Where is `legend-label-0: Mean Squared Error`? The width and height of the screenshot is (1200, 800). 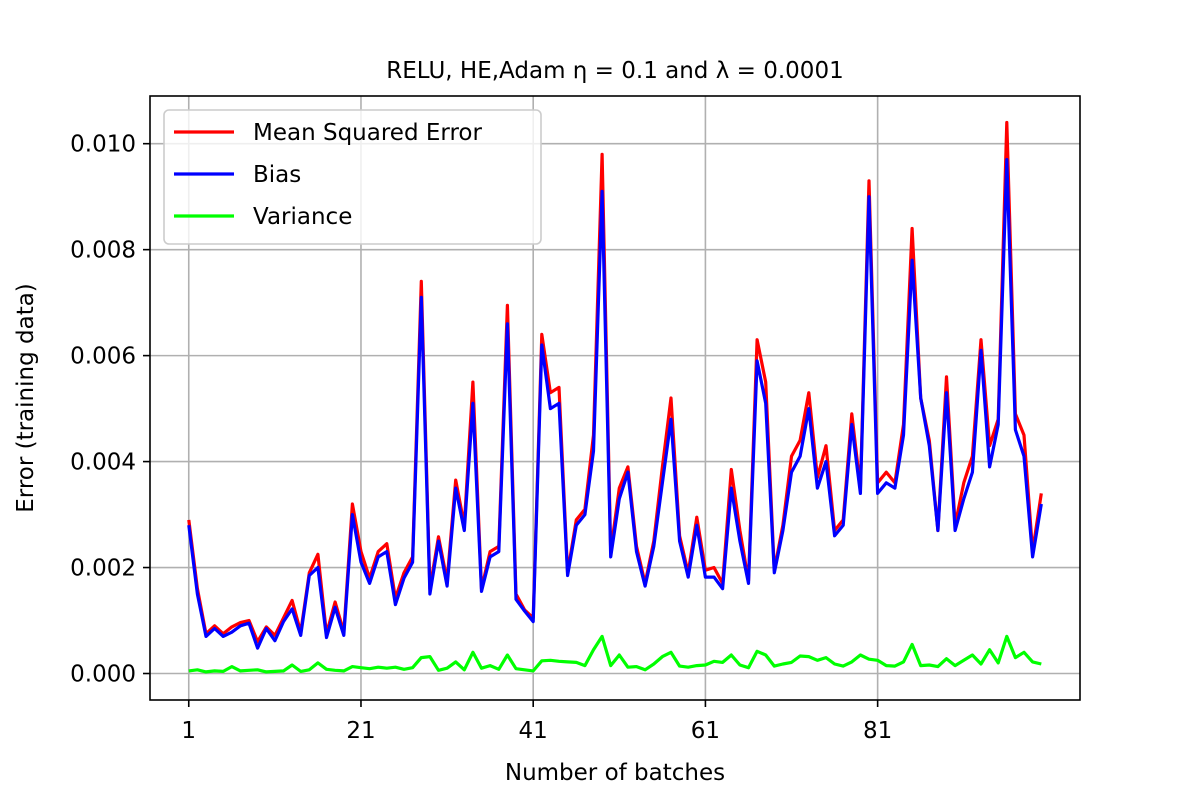 legend-label-0: Mean Squared Error is located at coordinates (367, 133).